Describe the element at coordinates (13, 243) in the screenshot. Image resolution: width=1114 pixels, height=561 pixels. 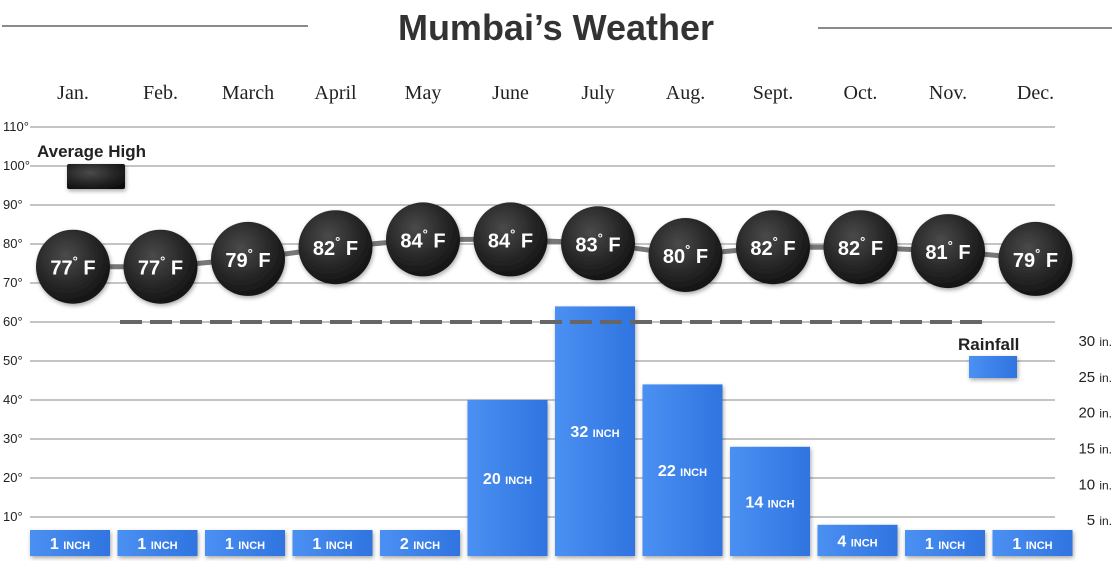
I see `y-tick-label: 80°` at that location.